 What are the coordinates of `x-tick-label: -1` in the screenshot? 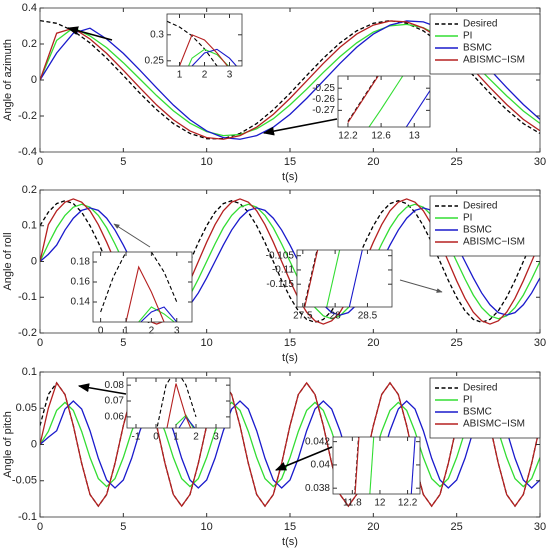 It's located at (136, 437).